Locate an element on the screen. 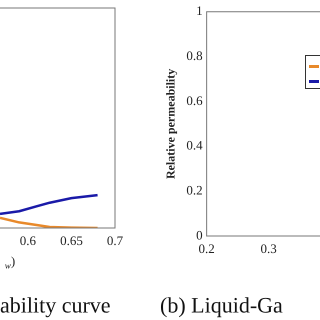 The width and height of the screenshot is (320, 320). y-tick-label: 0.2 is located at coordinates (194, 190).